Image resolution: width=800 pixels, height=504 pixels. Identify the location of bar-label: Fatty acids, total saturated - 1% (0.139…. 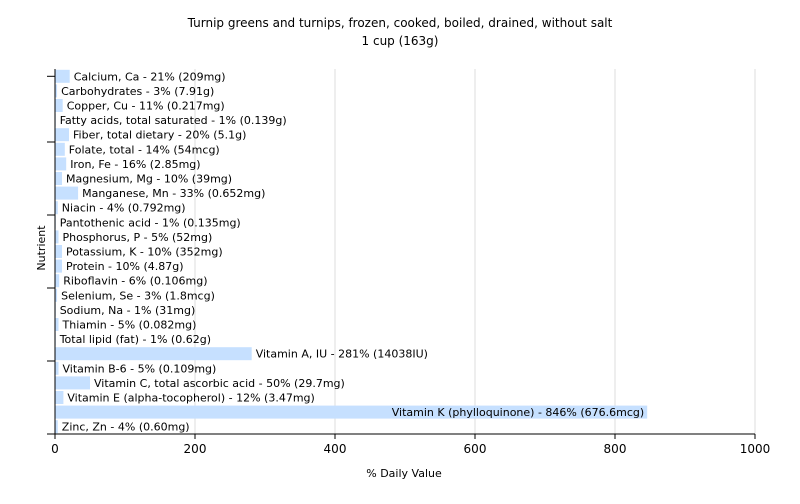
(173, 120).